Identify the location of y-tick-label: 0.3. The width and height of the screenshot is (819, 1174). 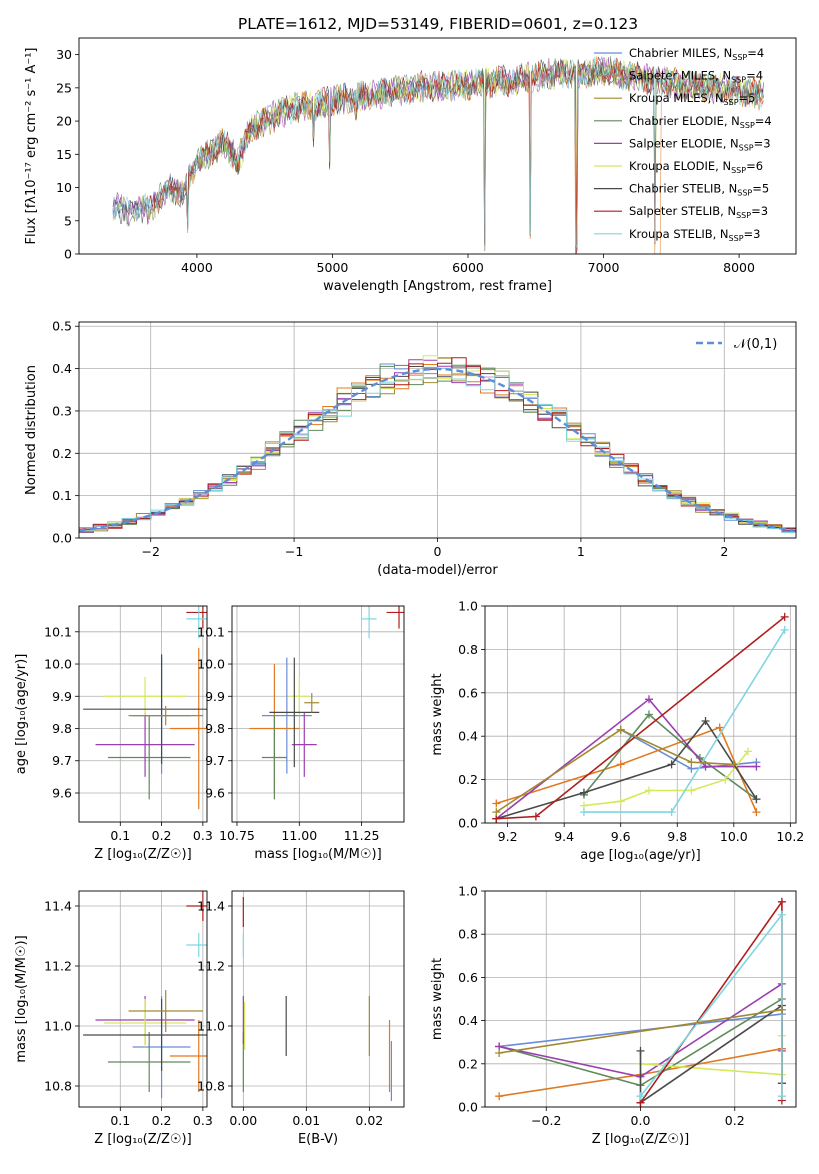
(62, 410).